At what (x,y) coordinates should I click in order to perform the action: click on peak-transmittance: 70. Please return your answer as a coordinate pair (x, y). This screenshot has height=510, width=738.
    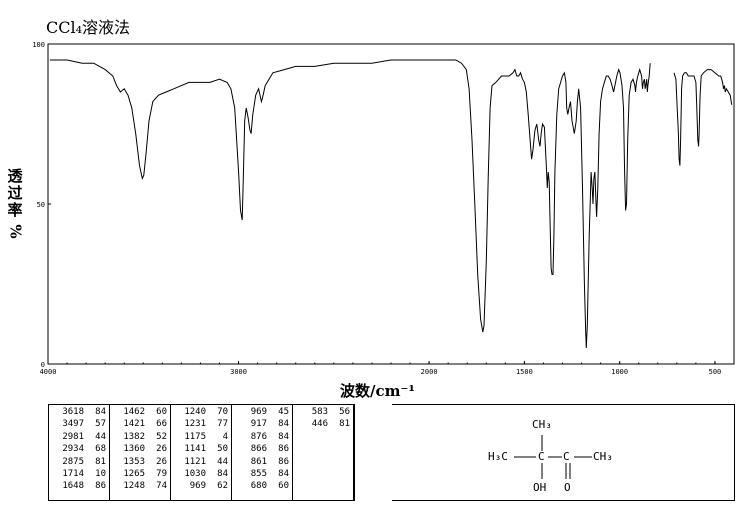
    Looking at the image, I should click on (222, 412).